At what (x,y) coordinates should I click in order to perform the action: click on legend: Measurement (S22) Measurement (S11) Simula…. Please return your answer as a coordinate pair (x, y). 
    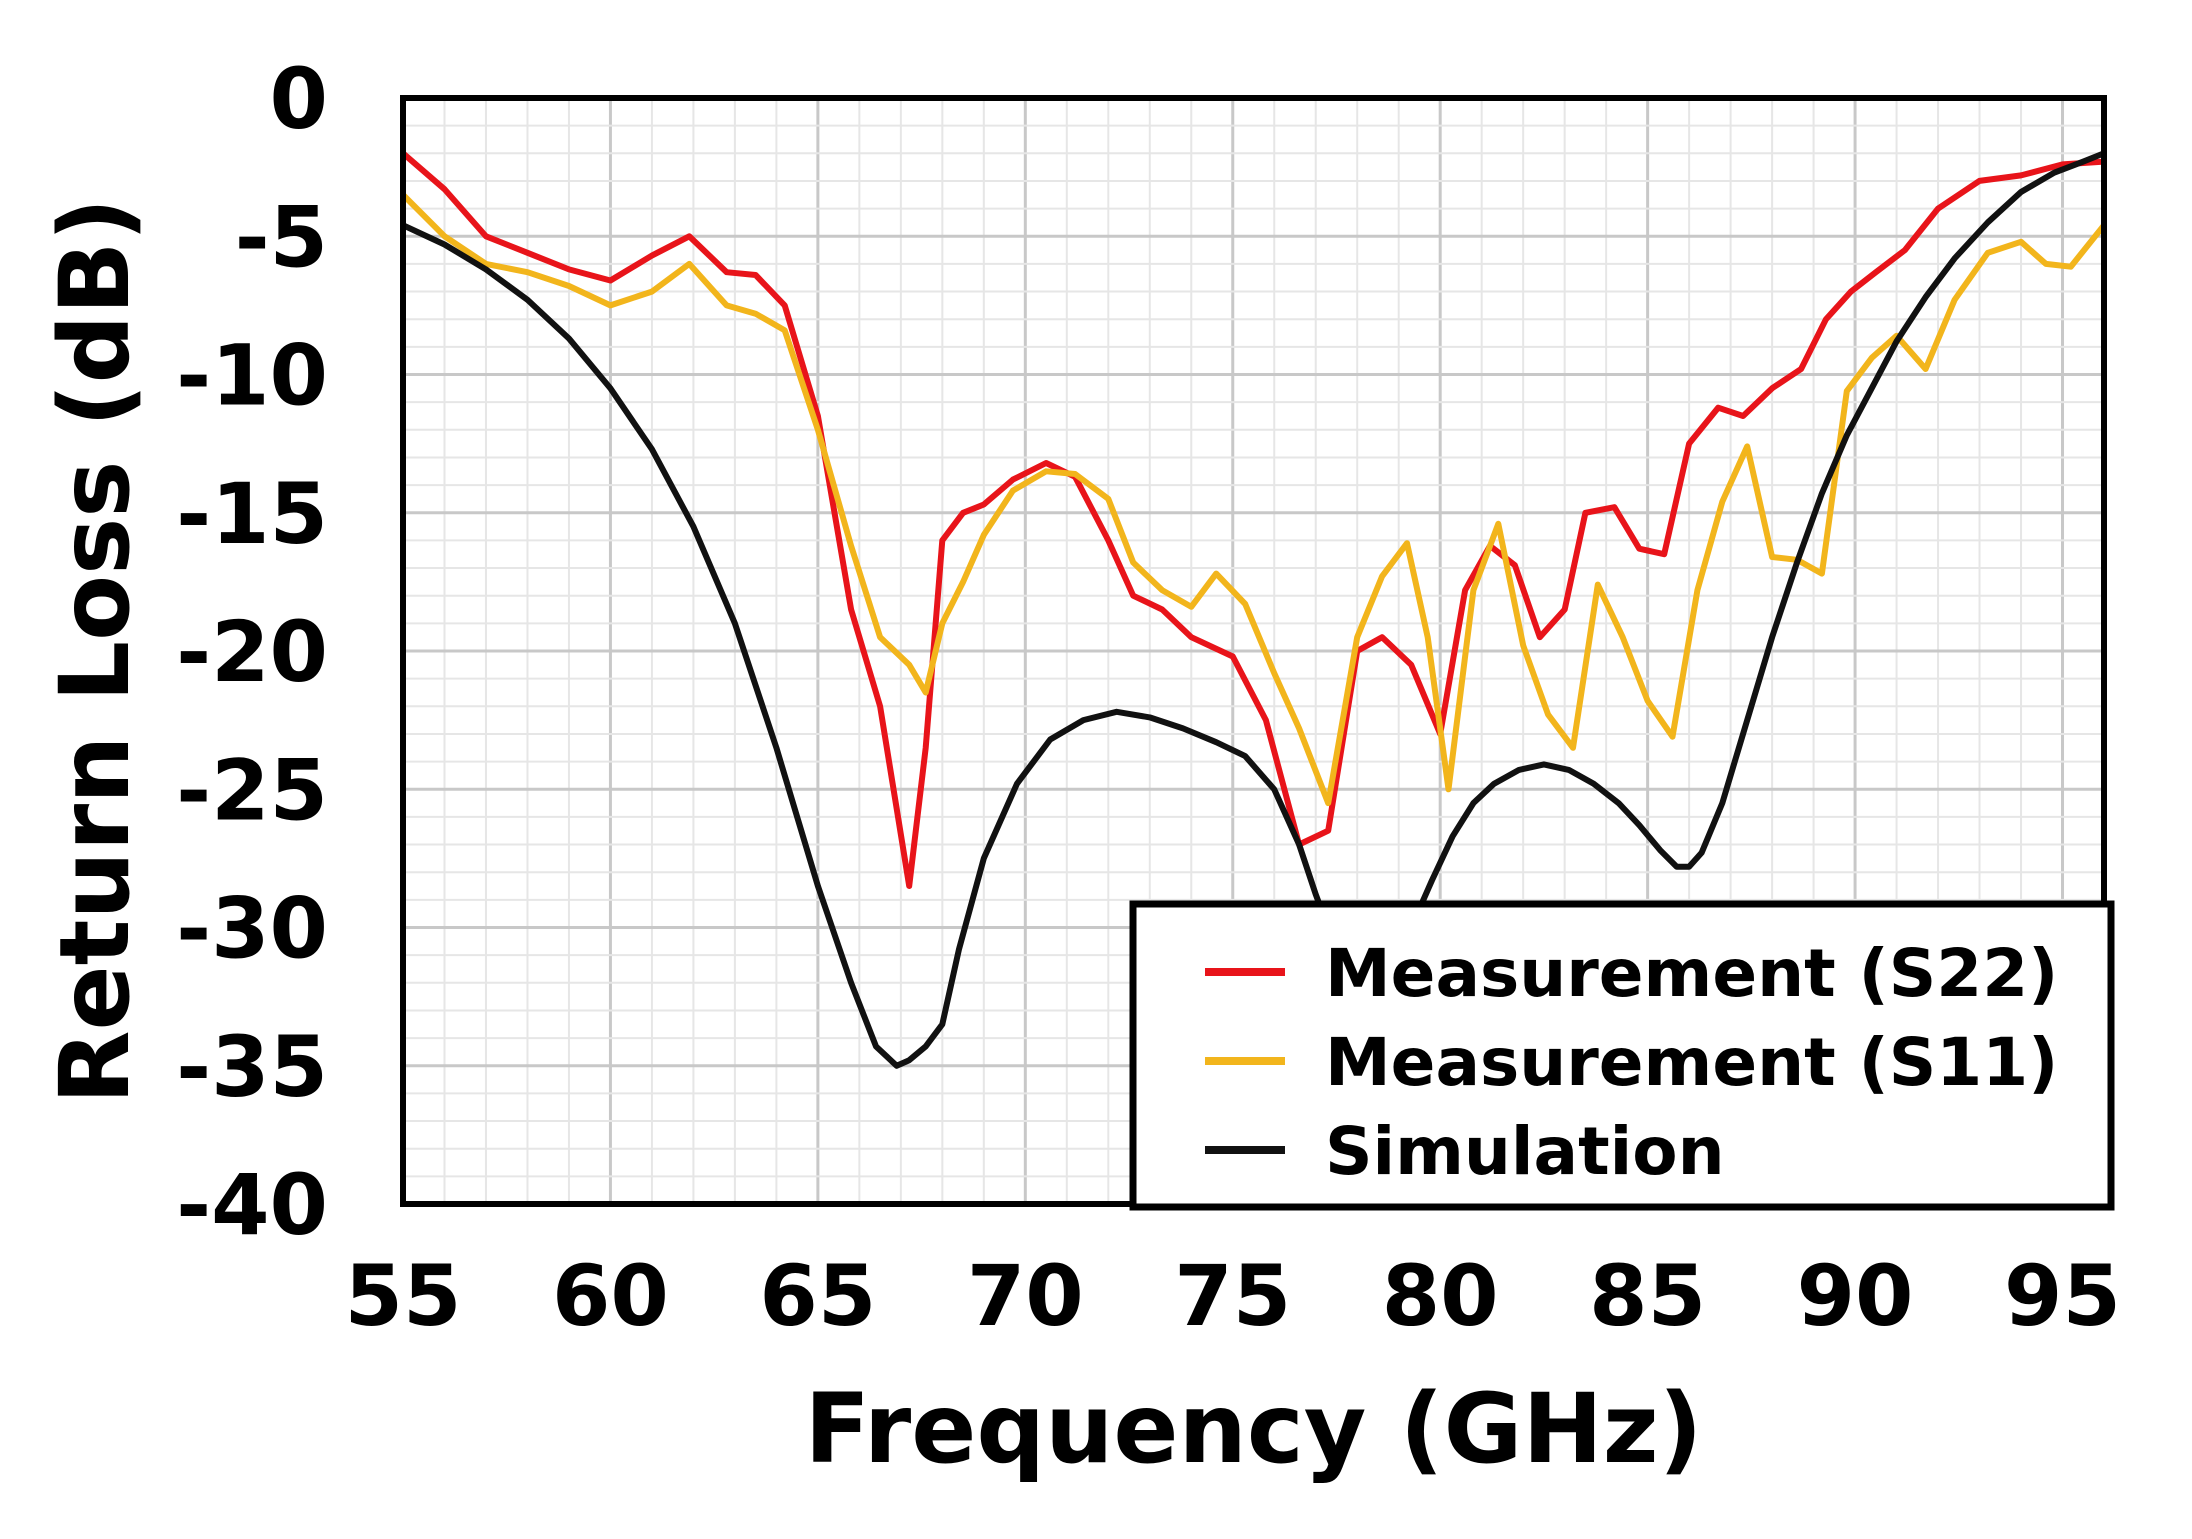
    Looking at the image, I should click on (1622, 1055).